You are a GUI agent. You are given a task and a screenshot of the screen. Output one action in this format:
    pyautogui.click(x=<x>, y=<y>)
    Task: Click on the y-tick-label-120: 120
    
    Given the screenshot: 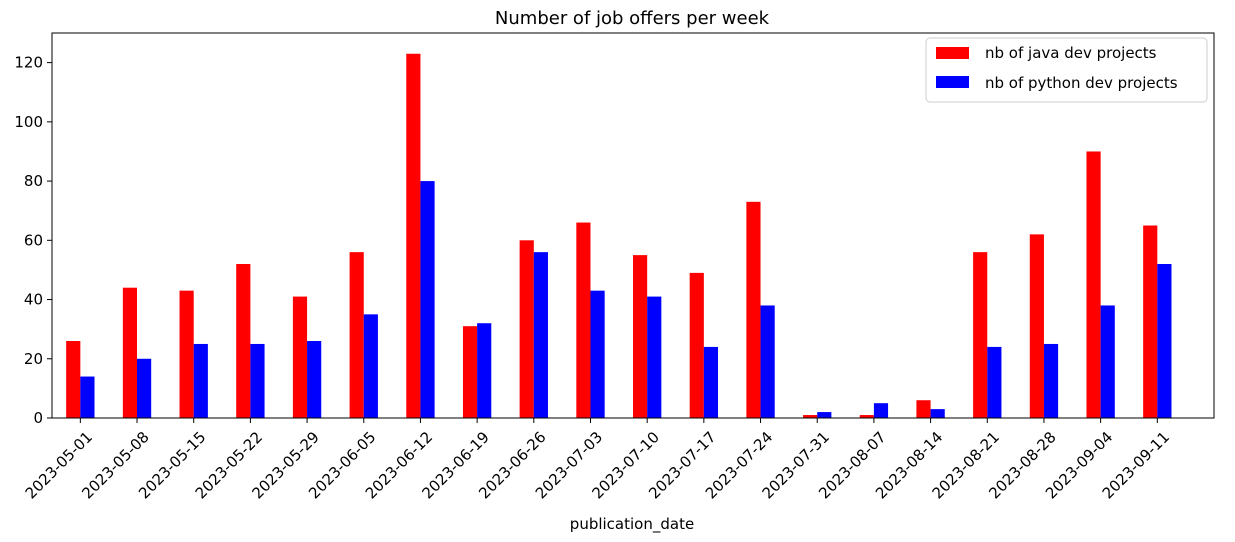 What is the action you would take?
    pyautogui.click(x=28, y=63)
    